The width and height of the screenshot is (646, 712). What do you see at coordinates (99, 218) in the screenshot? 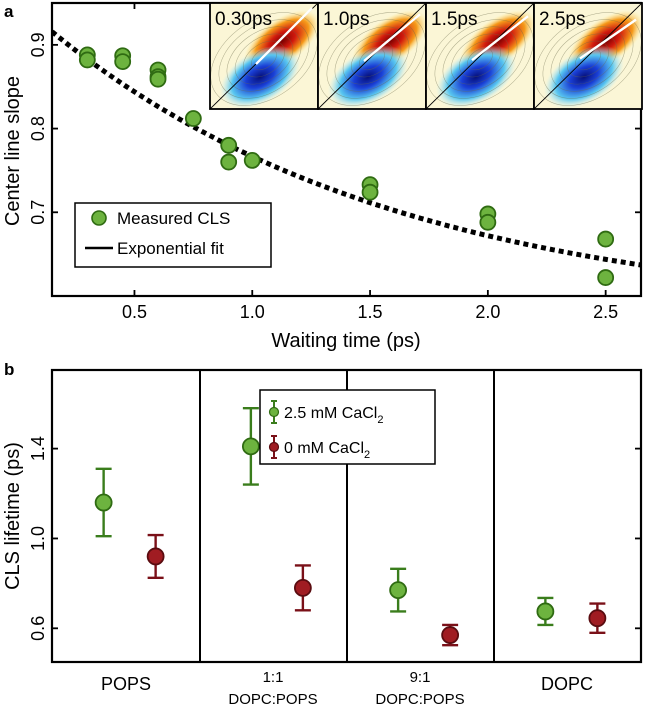
I see `legend-marker-measured` at bounding box center [99, 218].